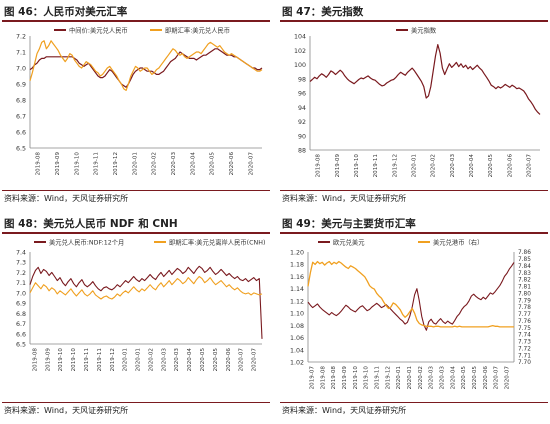 This screenshot has width=550, height=424. I want to click on legend-label: 美元指数, so click(424, 29).